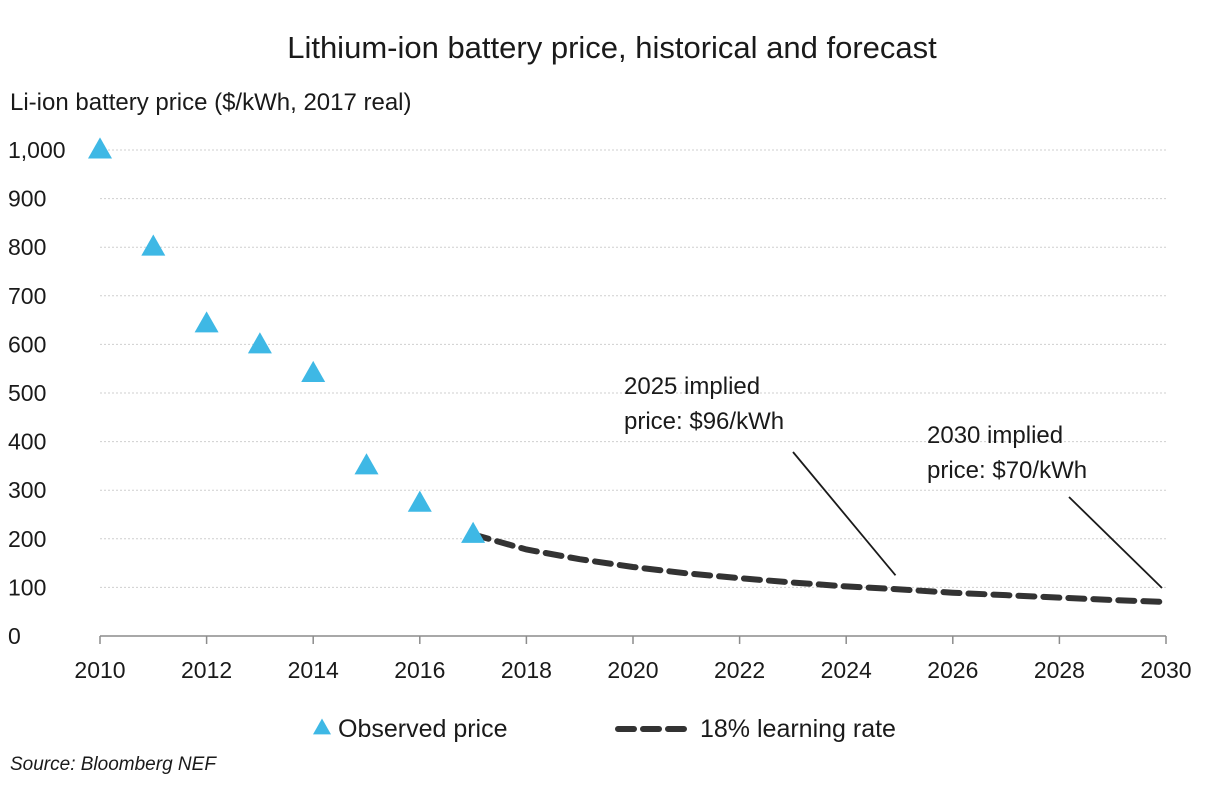 Image resolution: width=1212 pixels, height=791 pixels. Describe the element at coordinates (704, 421) in the screenshot. I see `annotation-text: price: $96/kWh` at that location.